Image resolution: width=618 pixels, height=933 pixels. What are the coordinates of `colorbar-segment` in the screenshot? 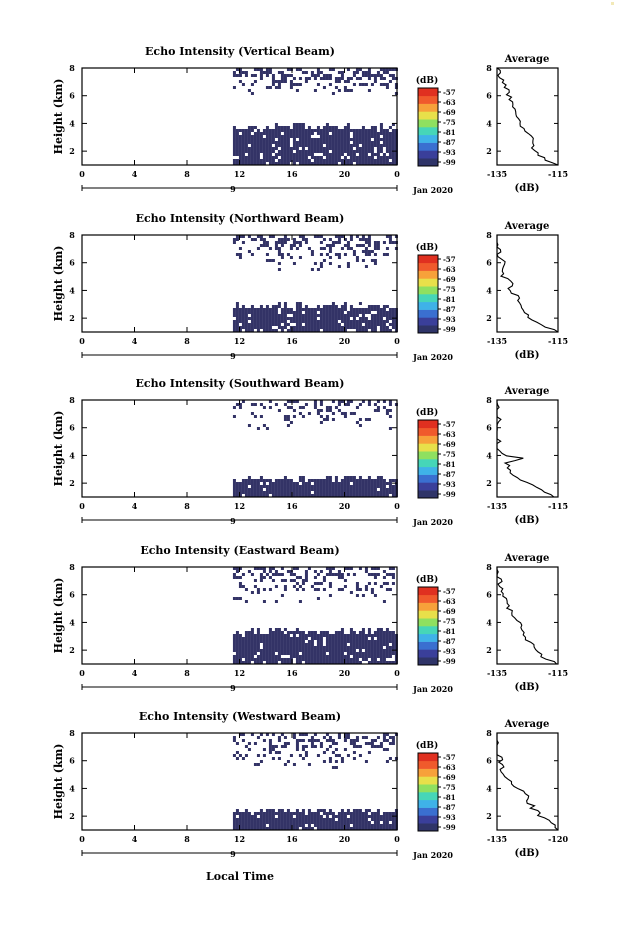 It's located at (428, 107).